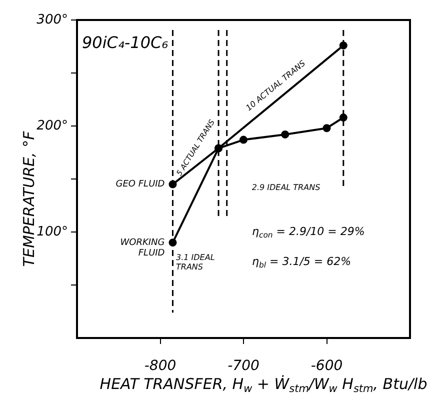  Describe the element at coordinates (160, 366) in the screenshot. I see `x-tick-label: -800` at that location.